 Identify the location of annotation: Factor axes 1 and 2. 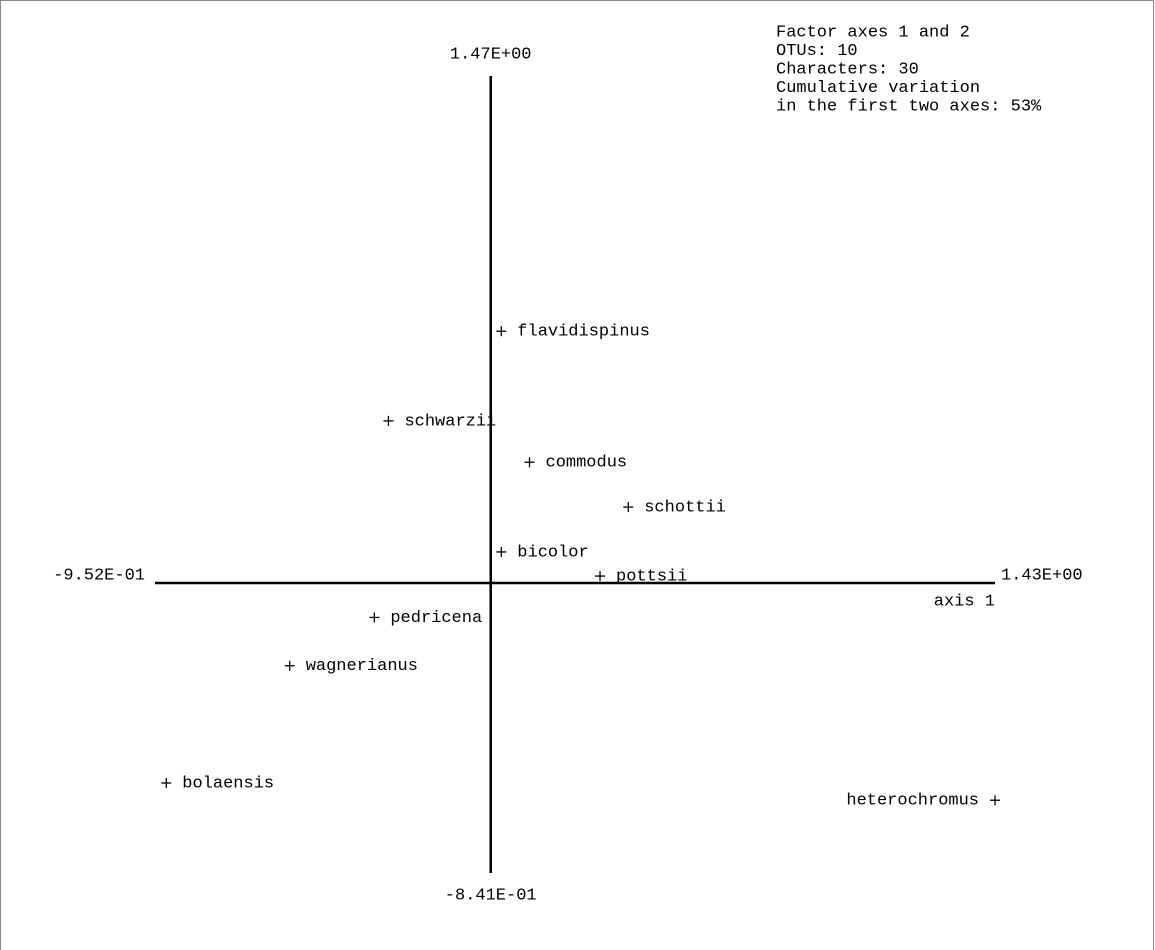
(873, 32).